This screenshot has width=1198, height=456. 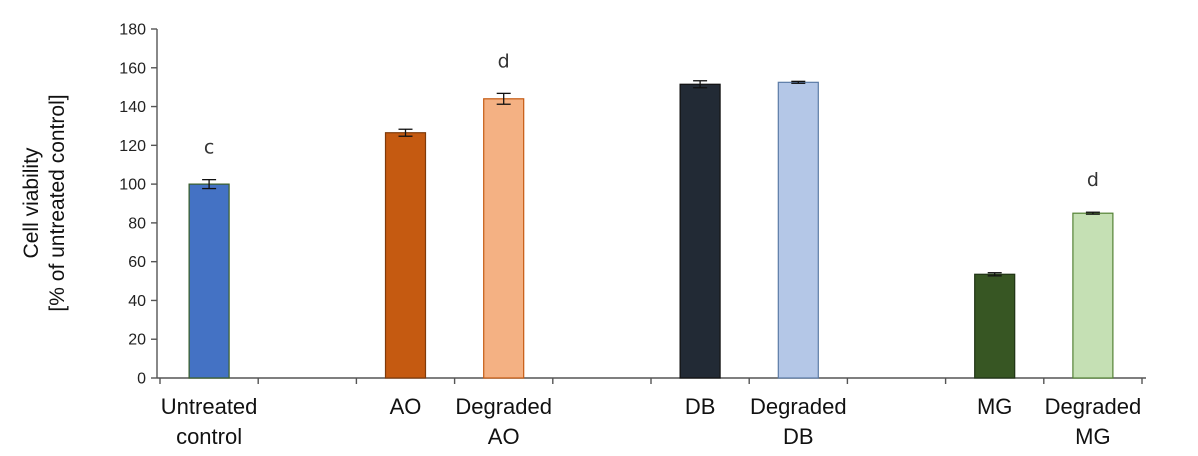 I want to click on y-axis-title-line: [% of untreated control], so click(x=57, y=202).